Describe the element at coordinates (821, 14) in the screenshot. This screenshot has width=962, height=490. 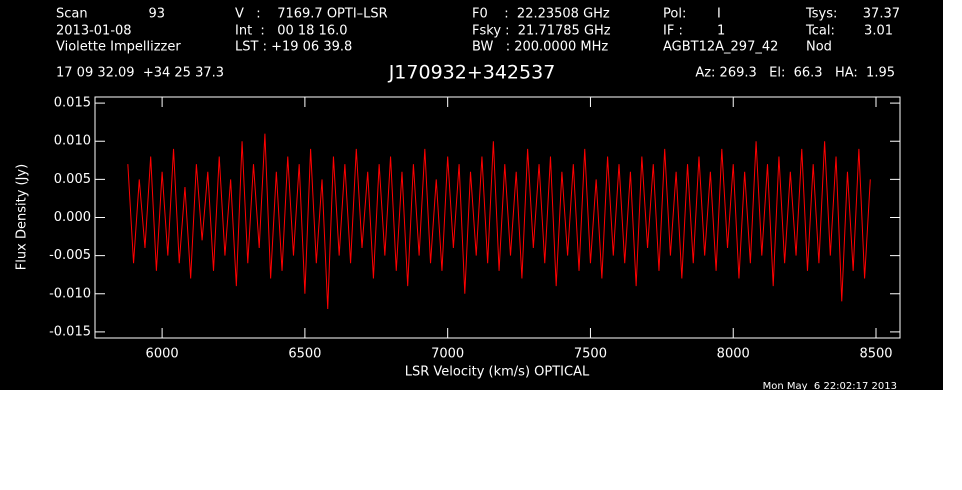
I see `header-text: Tsys:` at that location.